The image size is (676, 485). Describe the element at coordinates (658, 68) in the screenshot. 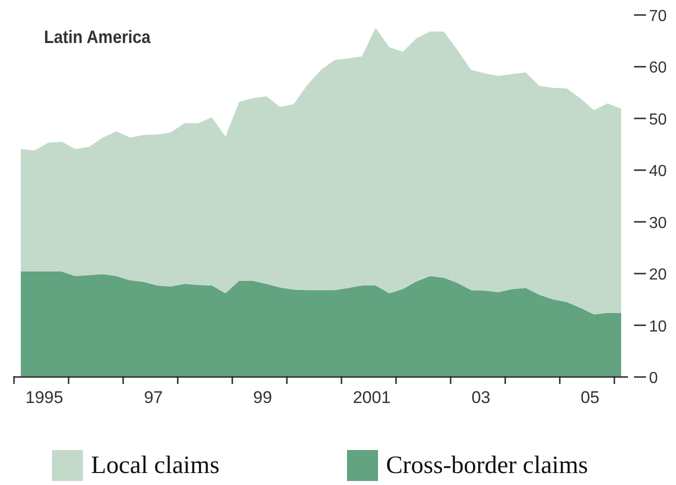

I see `y-tick-label: 60` at that location.